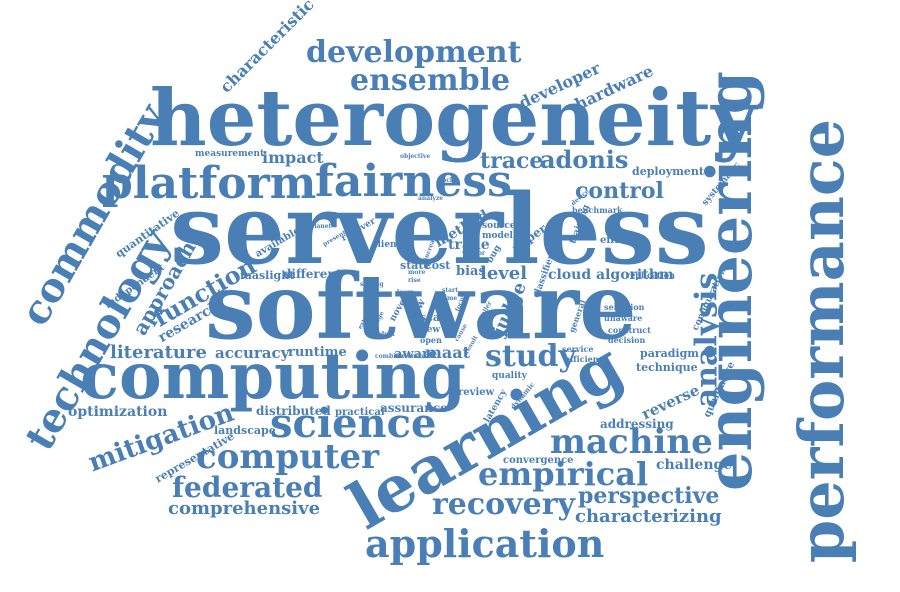  What do you see at coordinates (267, 275) in the screenshot?
I see `word-faaslight: faaslight` at bounding box center [267, 275].